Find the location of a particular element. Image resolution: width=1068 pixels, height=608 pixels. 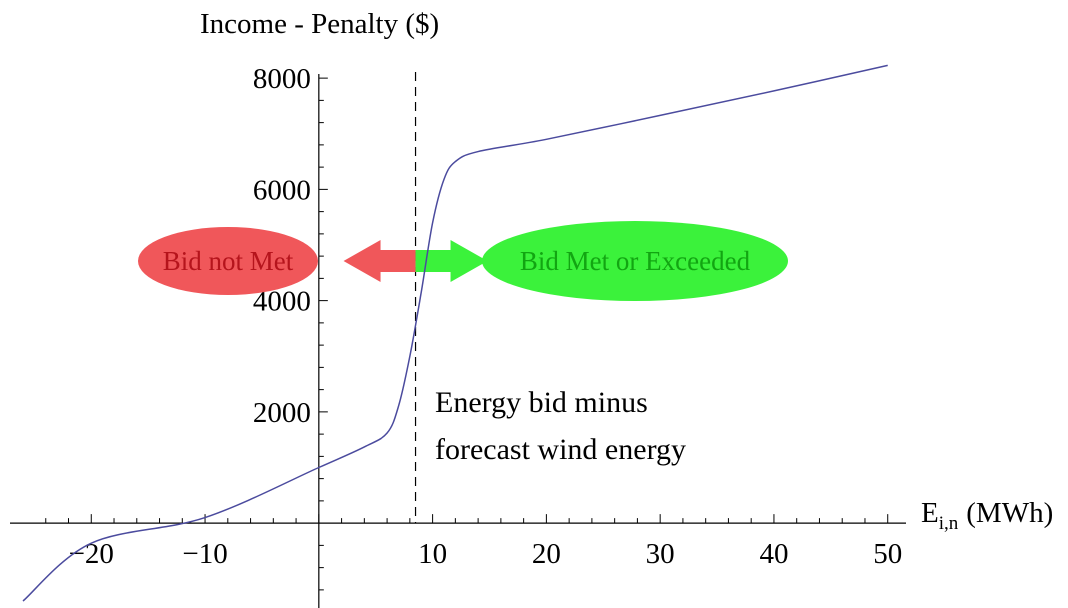

x-tick-label: 50 is located at coordinates (887, 554).